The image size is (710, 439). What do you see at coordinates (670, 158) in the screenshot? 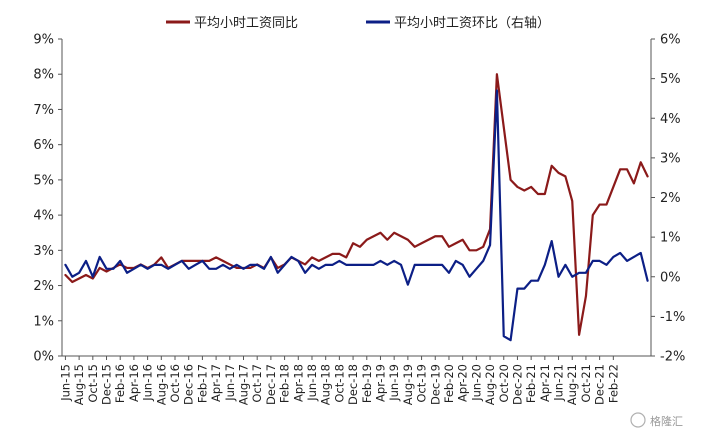
I see `y-right-tick-label: 3%` at bounding box center [670, 158].